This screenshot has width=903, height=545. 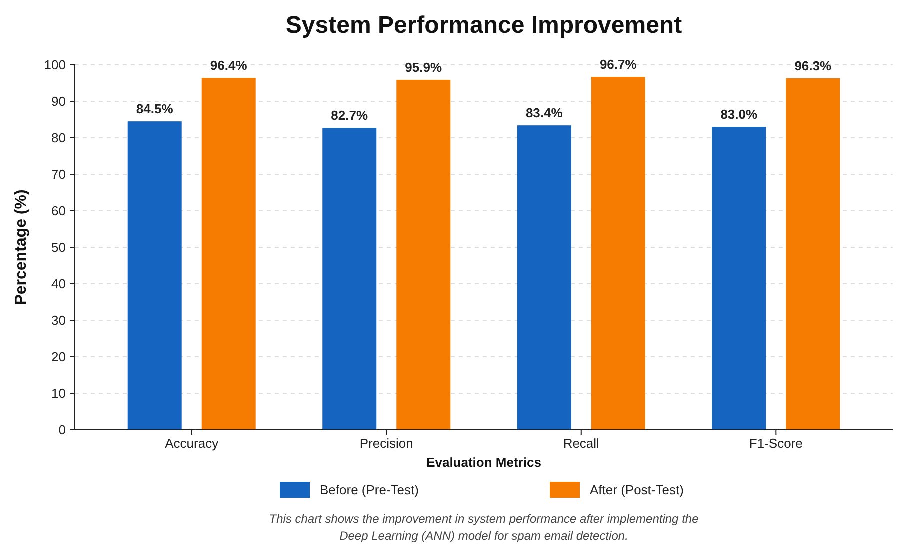 What do you see at coordinates (59, 102) in the screenshot?
I see `y-tick-label: 90` at bounding box center [59, 102].